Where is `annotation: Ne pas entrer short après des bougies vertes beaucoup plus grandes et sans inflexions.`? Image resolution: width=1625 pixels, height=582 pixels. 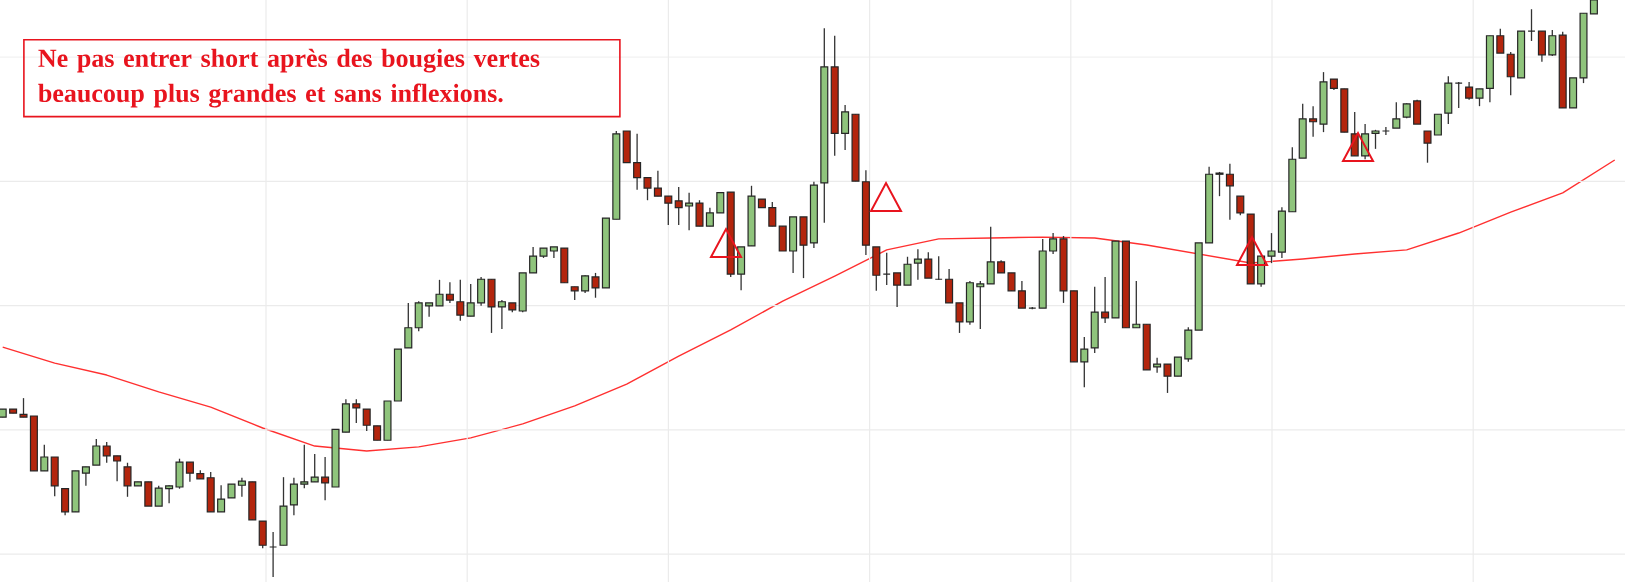
annotation: Ne pas entrer short après des bougies vertes beaucoup plus grandes et sans inflexions. is located at coordinates (289, 78).